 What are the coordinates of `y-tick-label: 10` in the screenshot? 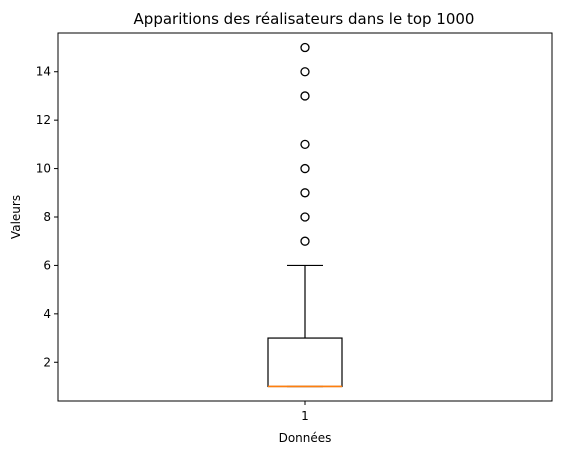 It's located at (43, 169).